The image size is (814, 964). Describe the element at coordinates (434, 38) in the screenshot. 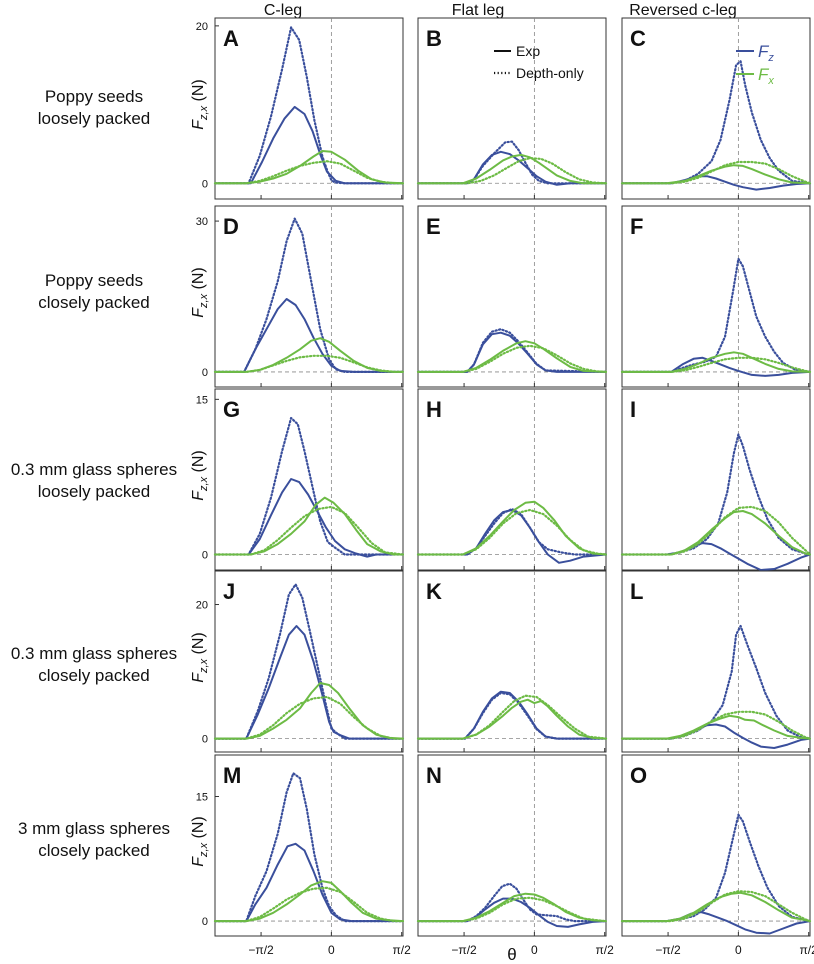

I see `panel-b-letter: B` at that location.